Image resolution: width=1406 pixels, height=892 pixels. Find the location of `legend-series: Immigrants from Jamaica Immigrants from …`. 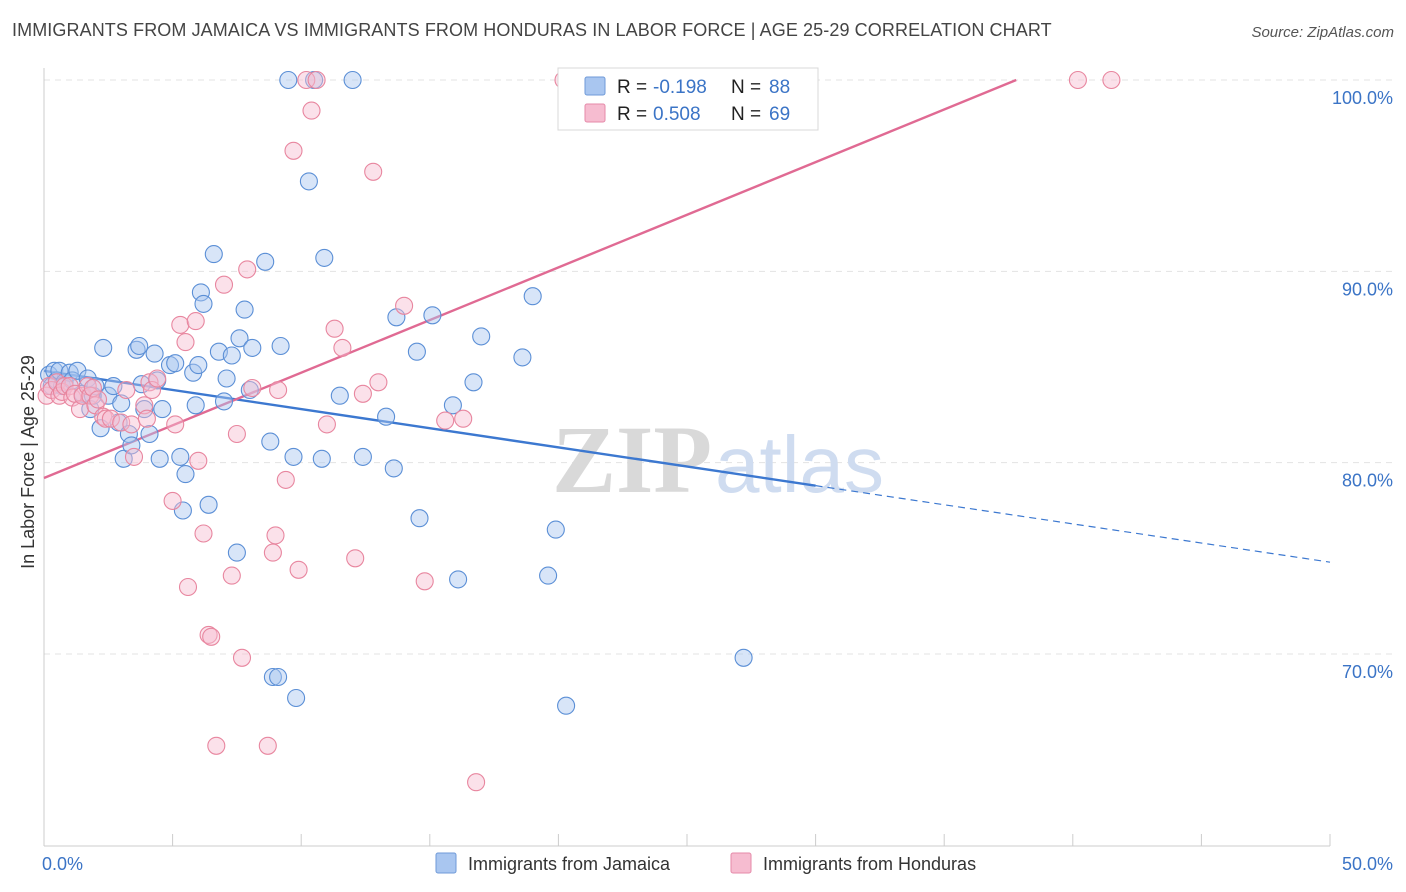

legend-series: Immigrants from Jamaica Immigrants from … is located at coordinates (705, 863).